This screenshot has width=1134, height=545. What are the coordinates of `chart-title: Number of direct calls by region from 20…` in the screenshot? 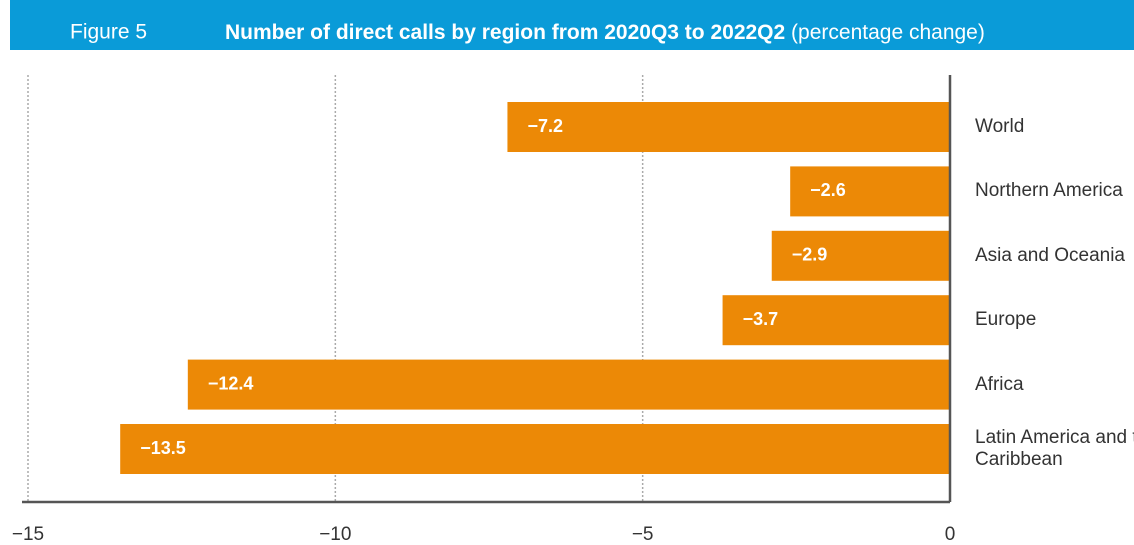 It's located at (605, 32).